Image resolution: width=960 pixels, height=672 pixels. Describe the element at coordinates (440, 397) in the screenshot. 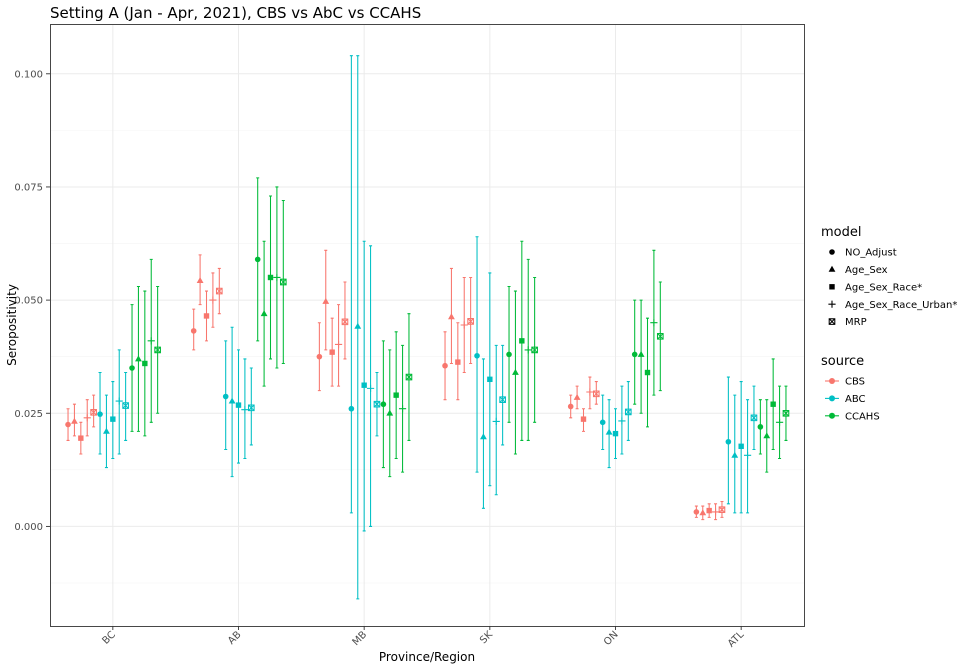

I see `series-abc-mrp` at that location.